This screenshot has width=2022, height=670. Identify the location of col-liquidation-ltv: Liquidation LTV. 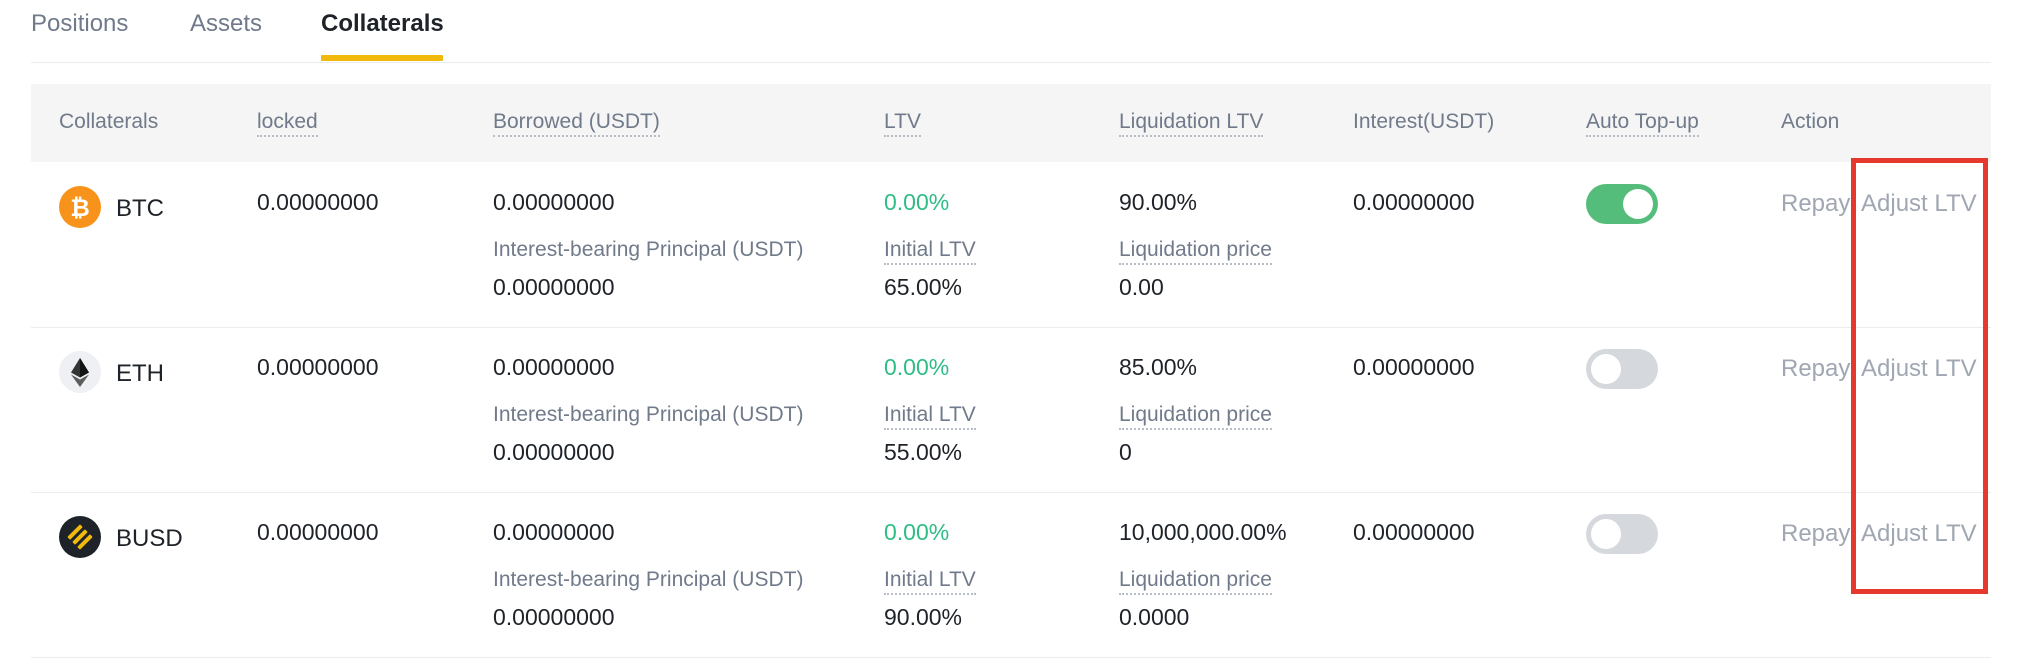
(1191, 123).